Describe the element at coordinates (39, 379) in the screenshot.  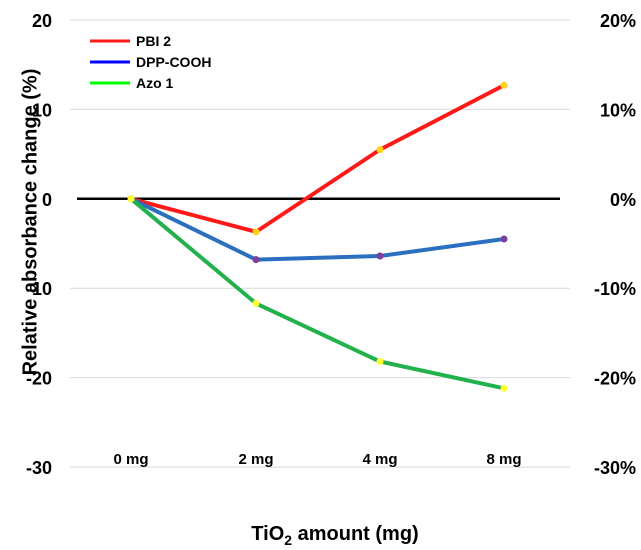
I see `y-tick-label-left: -20` at that location.